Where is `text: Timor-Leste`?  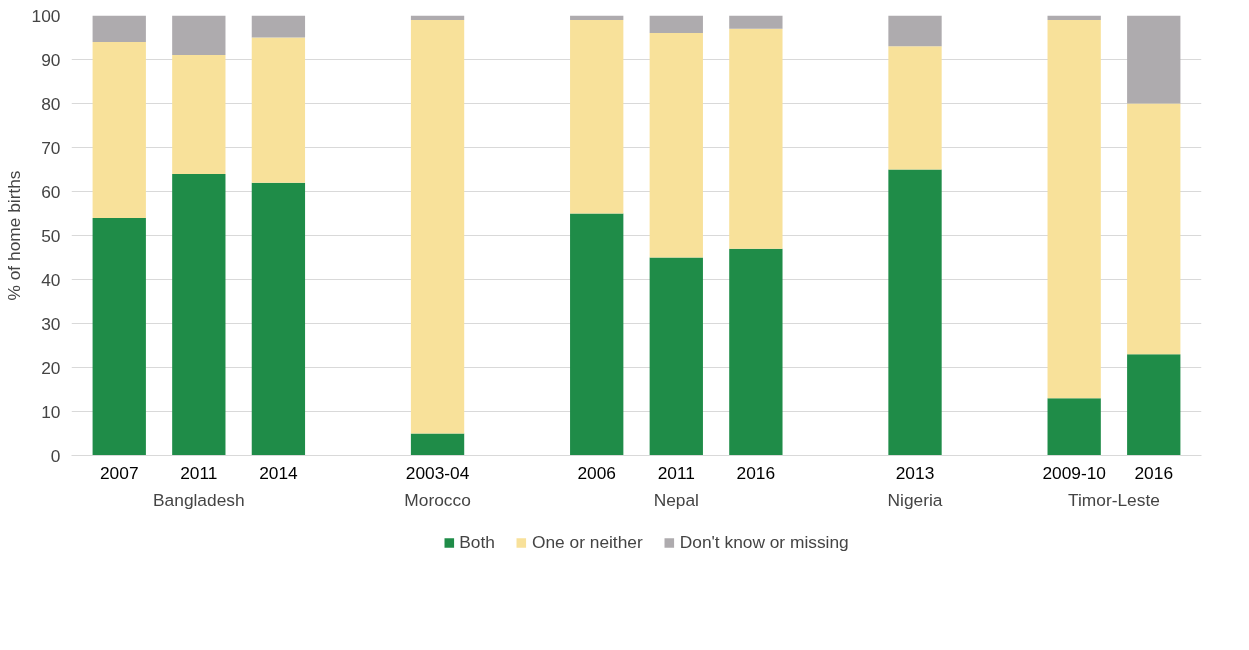
text: Timor-Leste is located at coordinates (1114, 499).